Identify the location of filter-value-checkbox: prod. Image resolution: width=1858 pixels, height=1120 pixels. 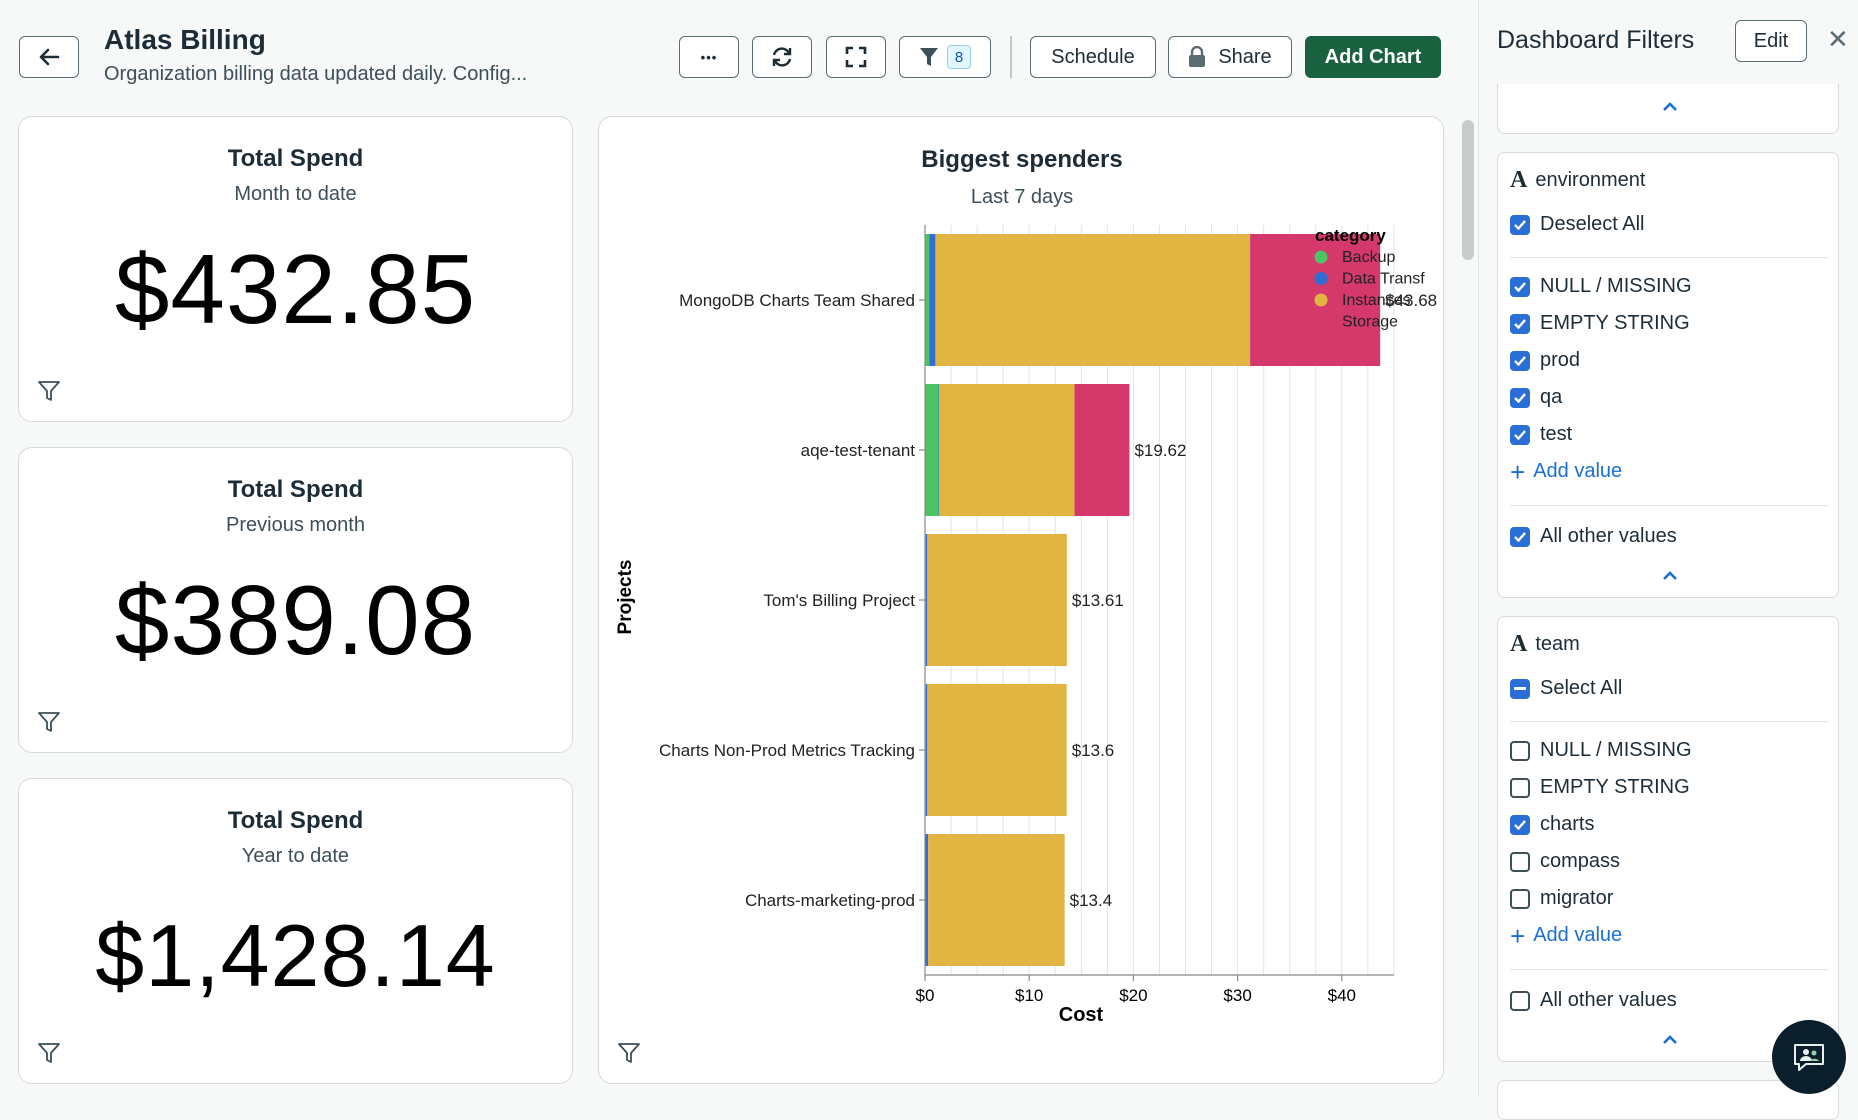
(1545, 360).